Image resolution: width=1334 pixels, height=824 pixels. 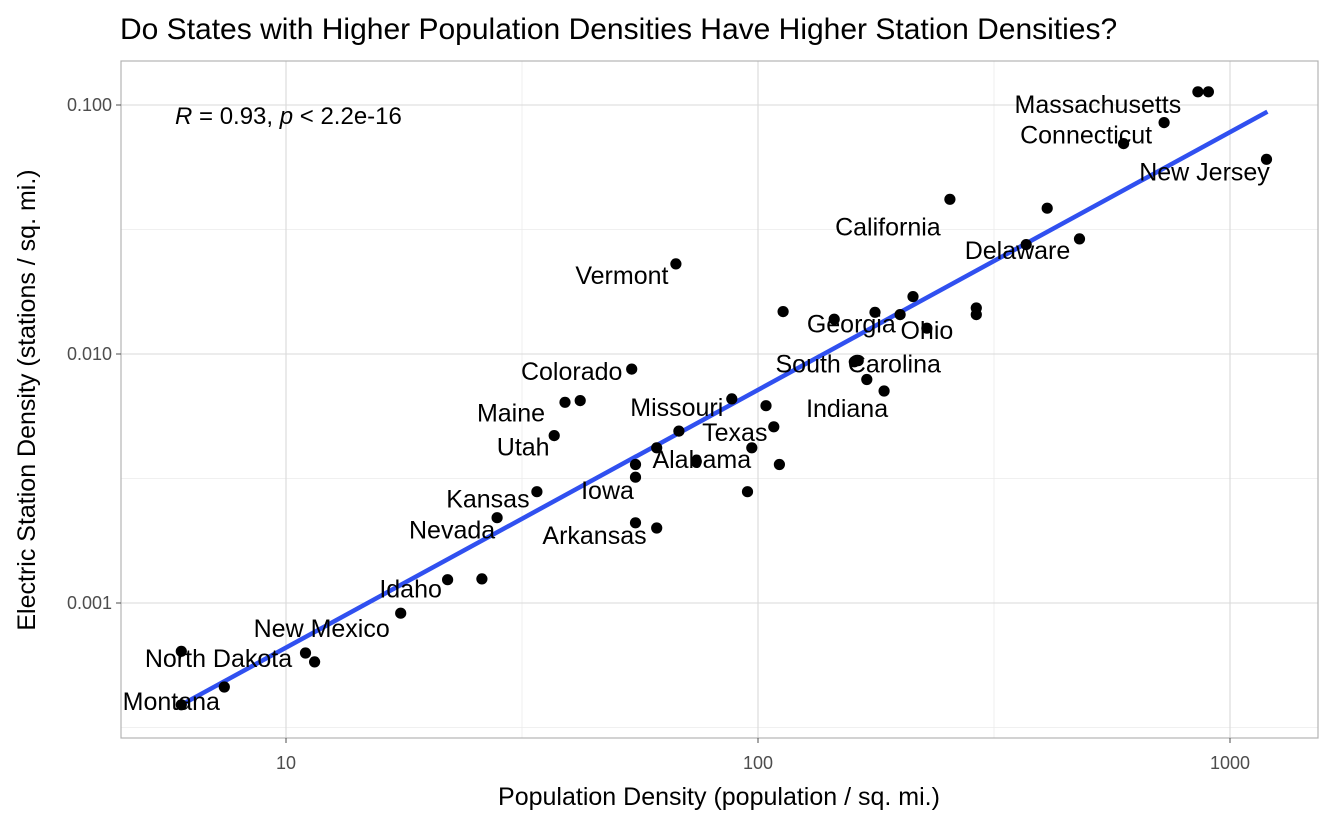 I want to click on y-tick-label: 0.001, so click(x=89, y=603).